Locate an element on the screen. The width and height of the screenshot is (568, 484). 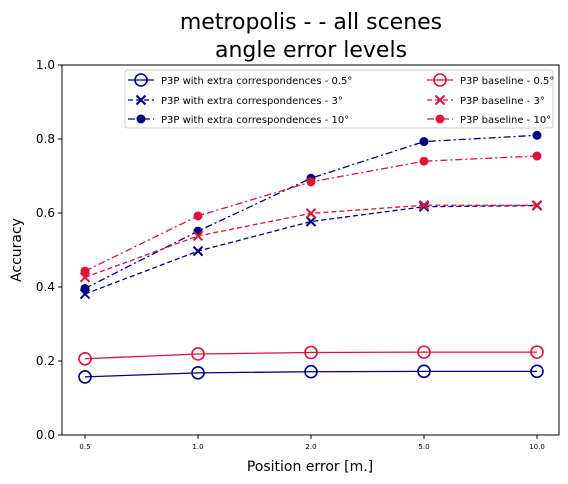
y-tick-label: 1.0 is located at coordinates (45, 65).